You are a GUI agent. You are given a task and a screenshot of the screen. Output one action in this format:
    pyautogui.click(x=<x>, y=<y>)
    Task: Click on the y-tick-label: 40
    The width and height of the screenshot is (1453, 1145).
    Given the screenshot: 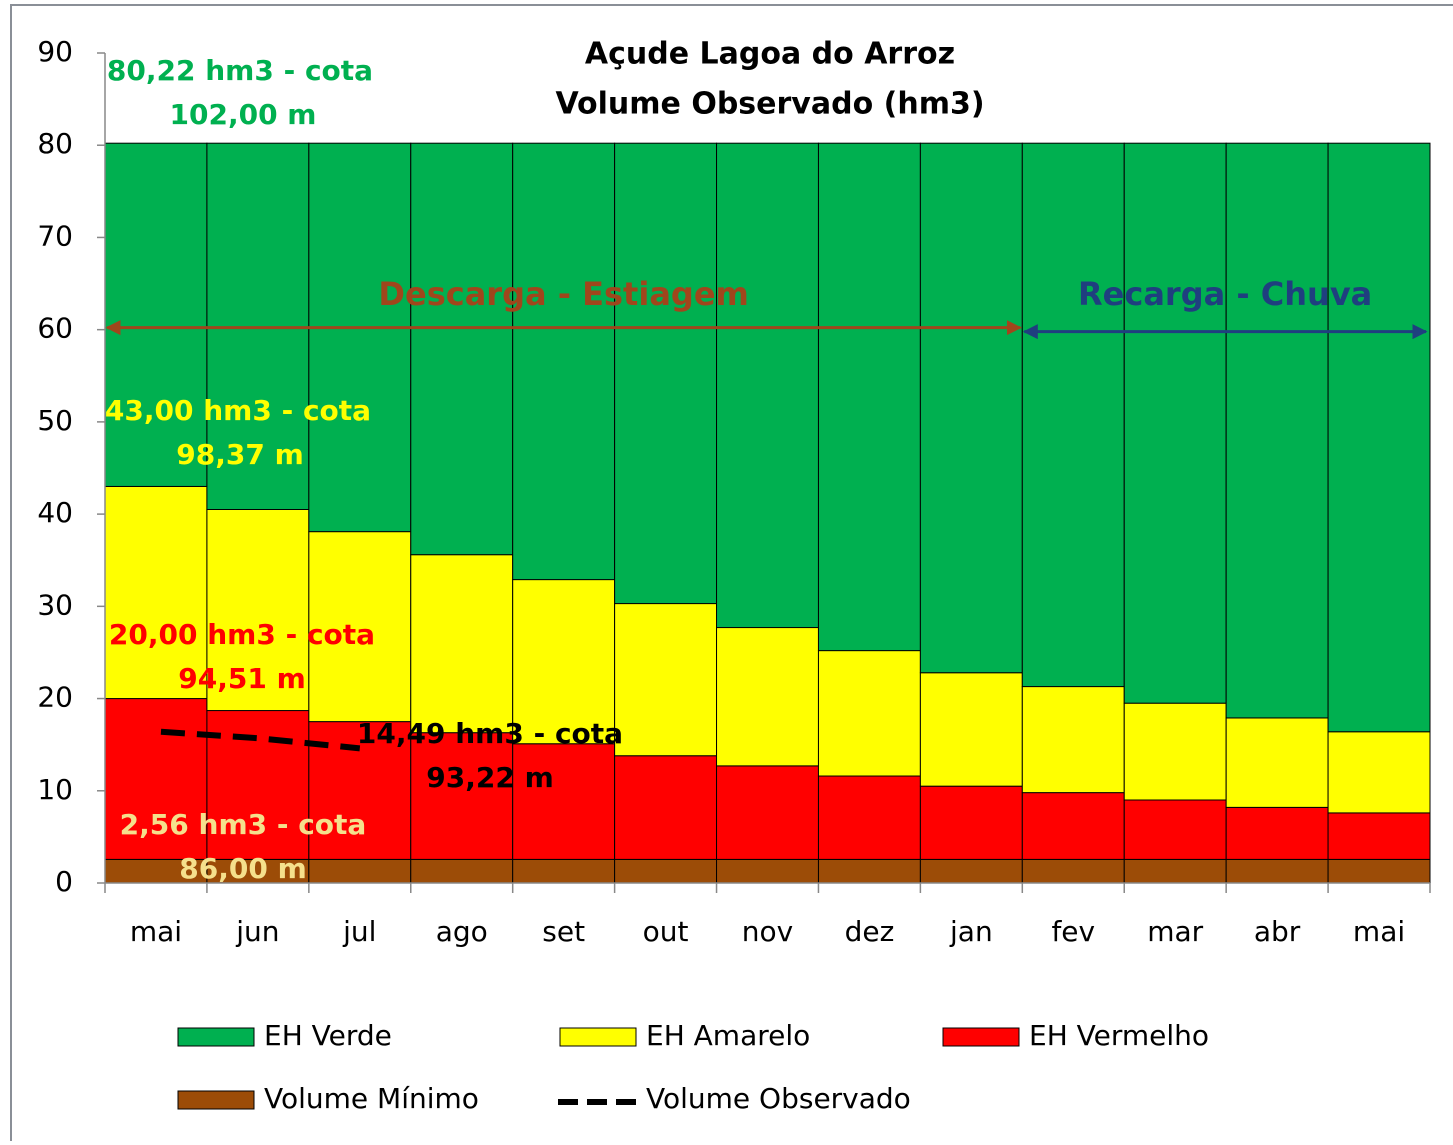 What is the action you would take?
    pyautogui.click(x=55, y=512)
    